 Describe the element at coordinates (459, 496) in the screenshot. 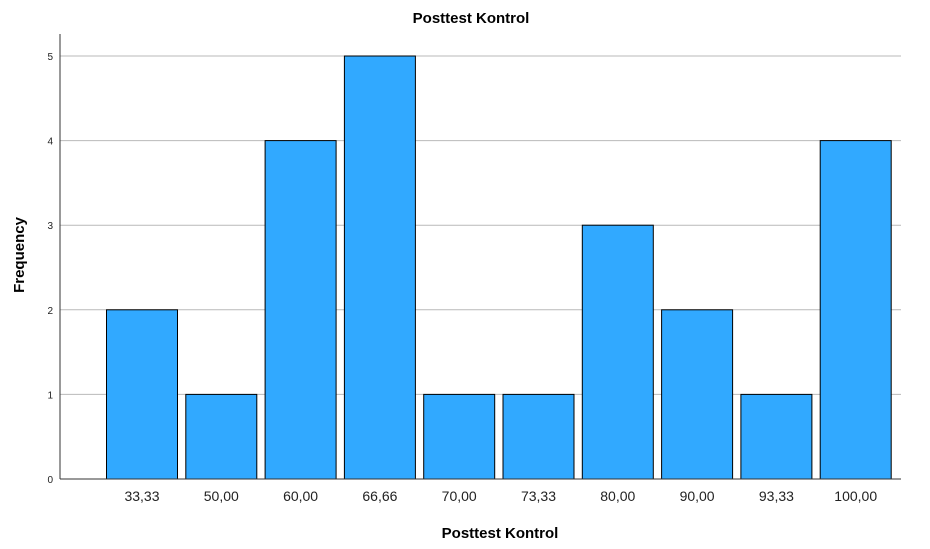

I see `x-tick-label: 70,00` at that location.